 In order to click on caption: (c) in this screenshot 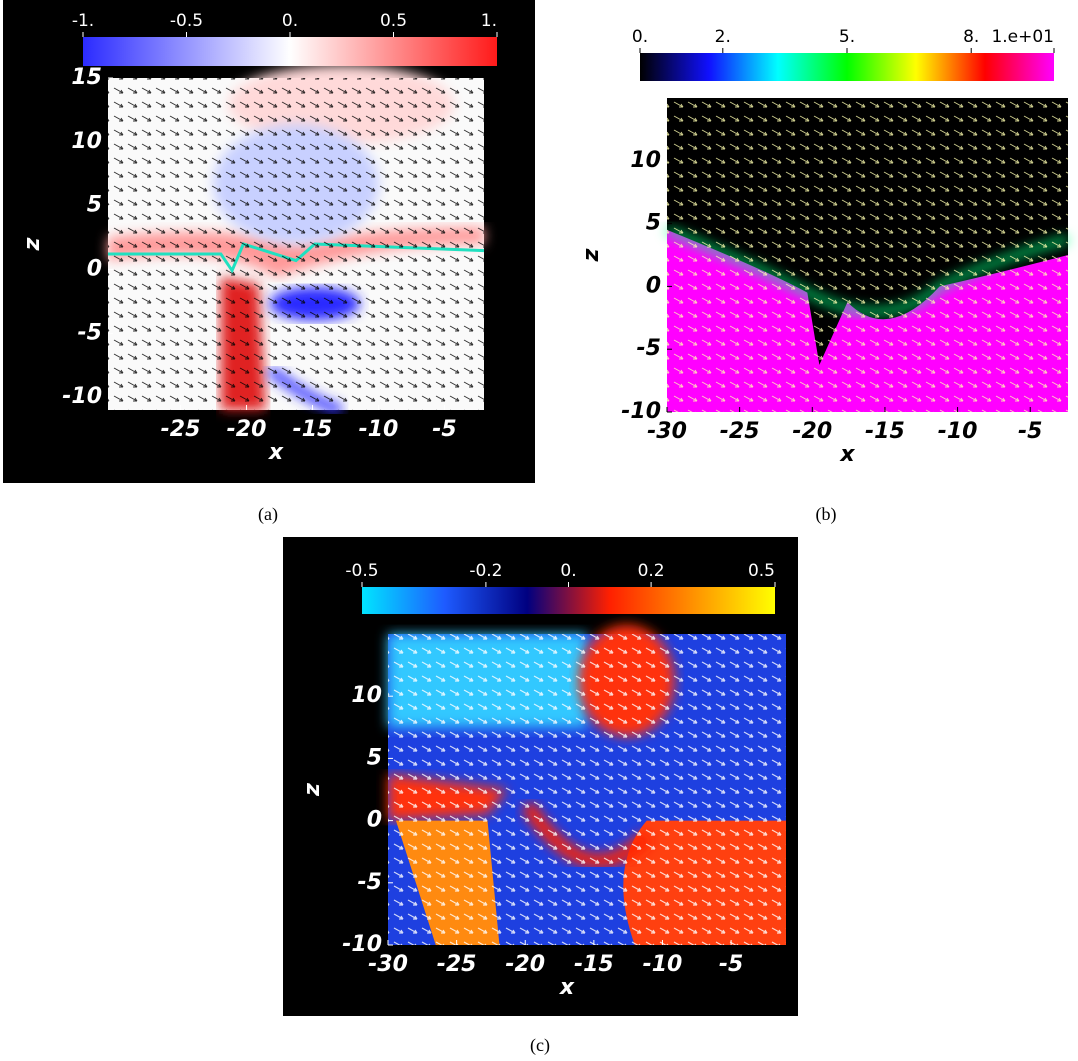, I will do `click(540, 1045)`.